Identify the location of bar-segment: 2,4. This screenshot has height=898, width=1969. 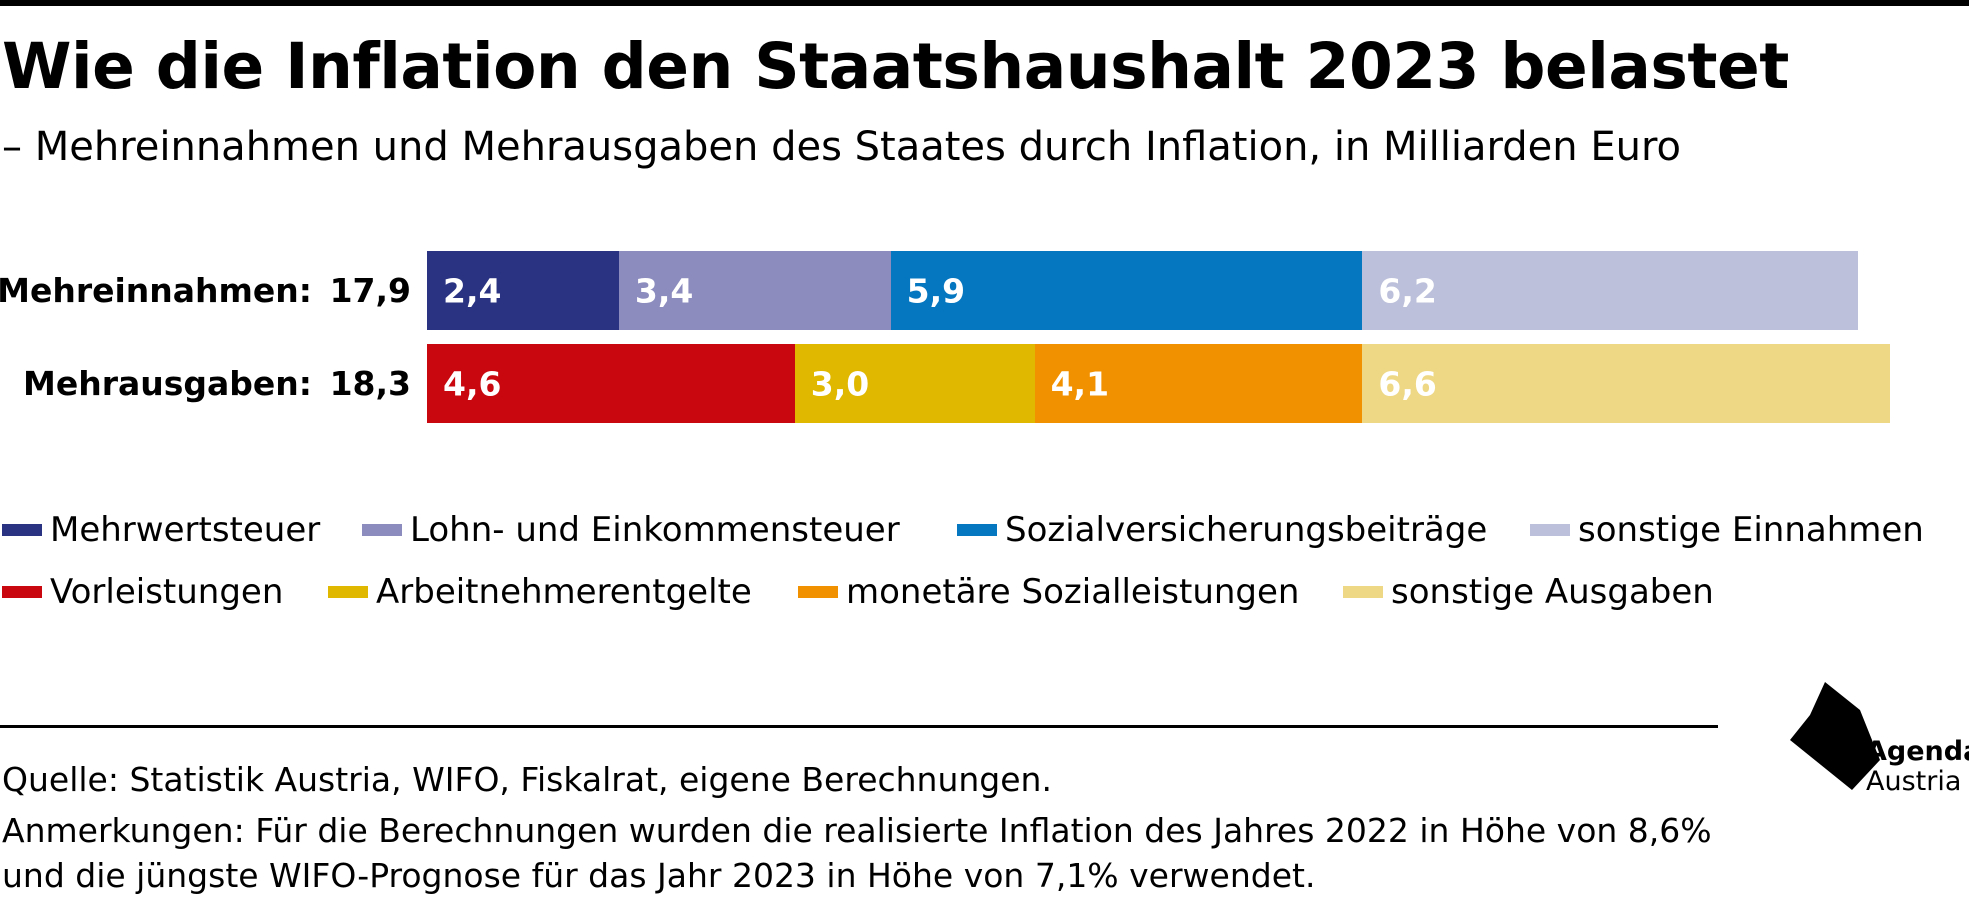
(523, 290).